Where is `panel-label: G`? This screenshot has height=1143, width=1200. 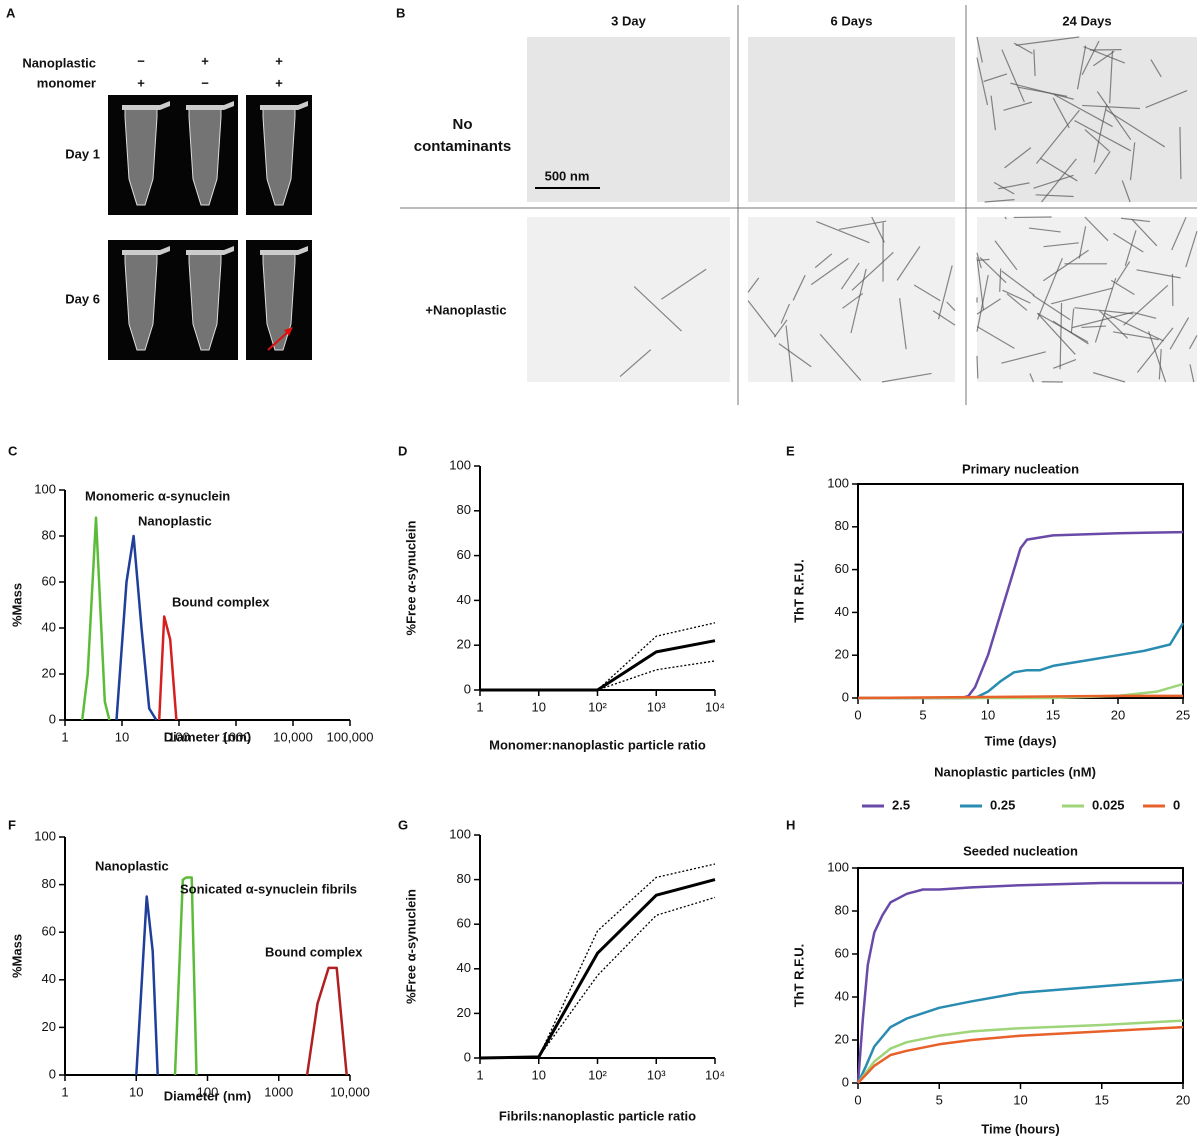 panel-label: G is located at coordinates (403, 824).